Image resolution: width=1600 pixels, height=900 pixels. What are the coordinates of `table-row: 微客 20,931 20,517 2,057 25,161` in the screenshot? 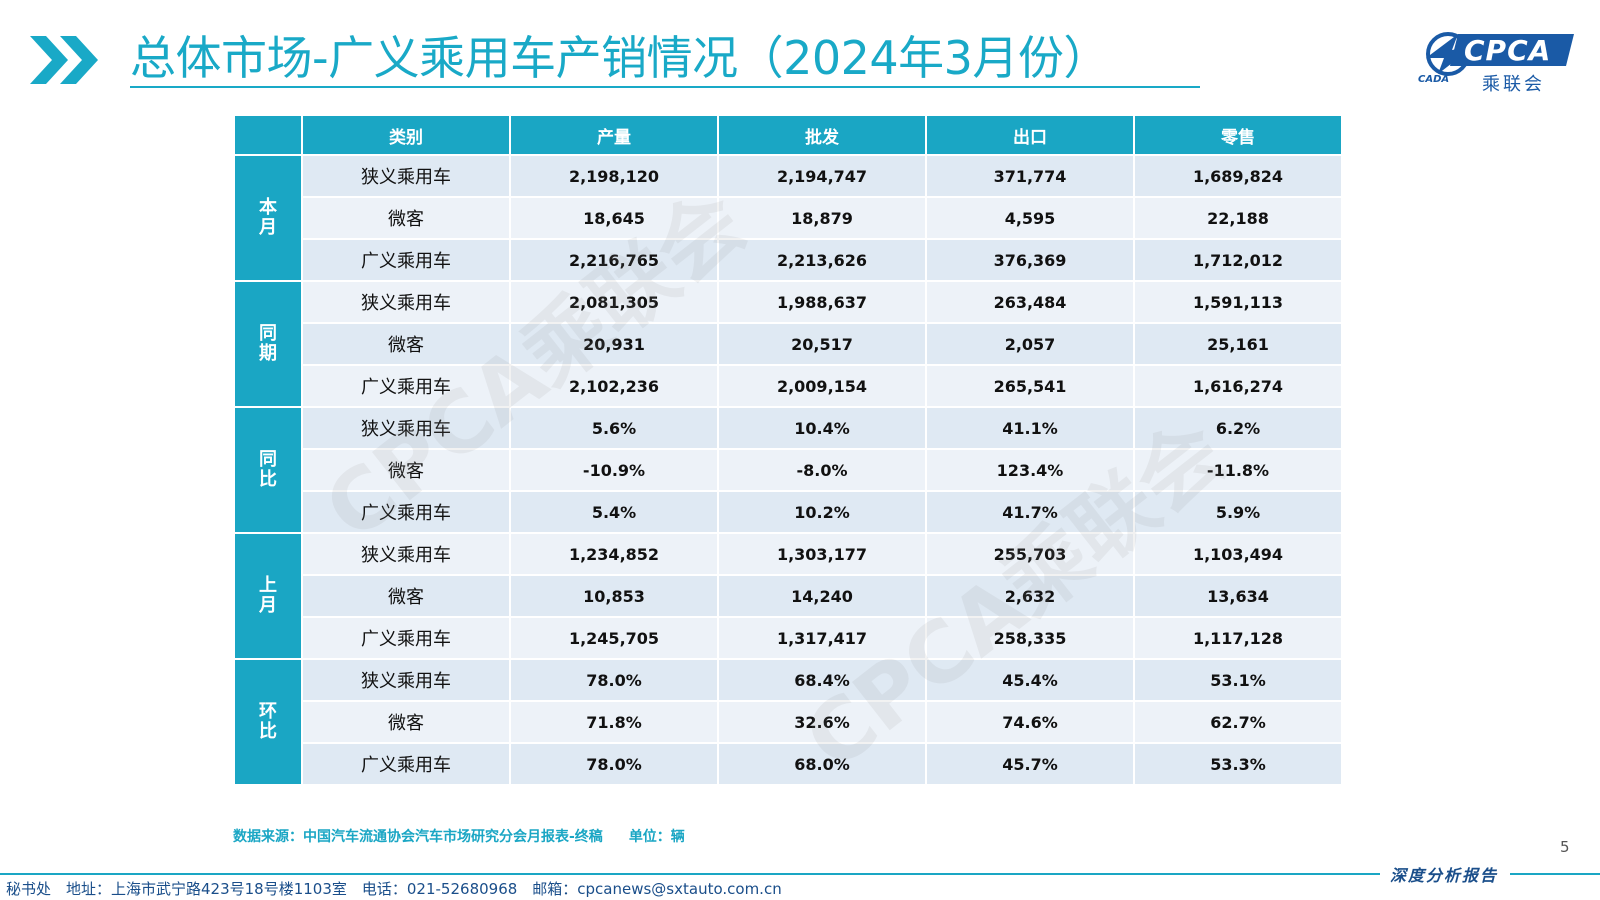 It's located at (788, 344).